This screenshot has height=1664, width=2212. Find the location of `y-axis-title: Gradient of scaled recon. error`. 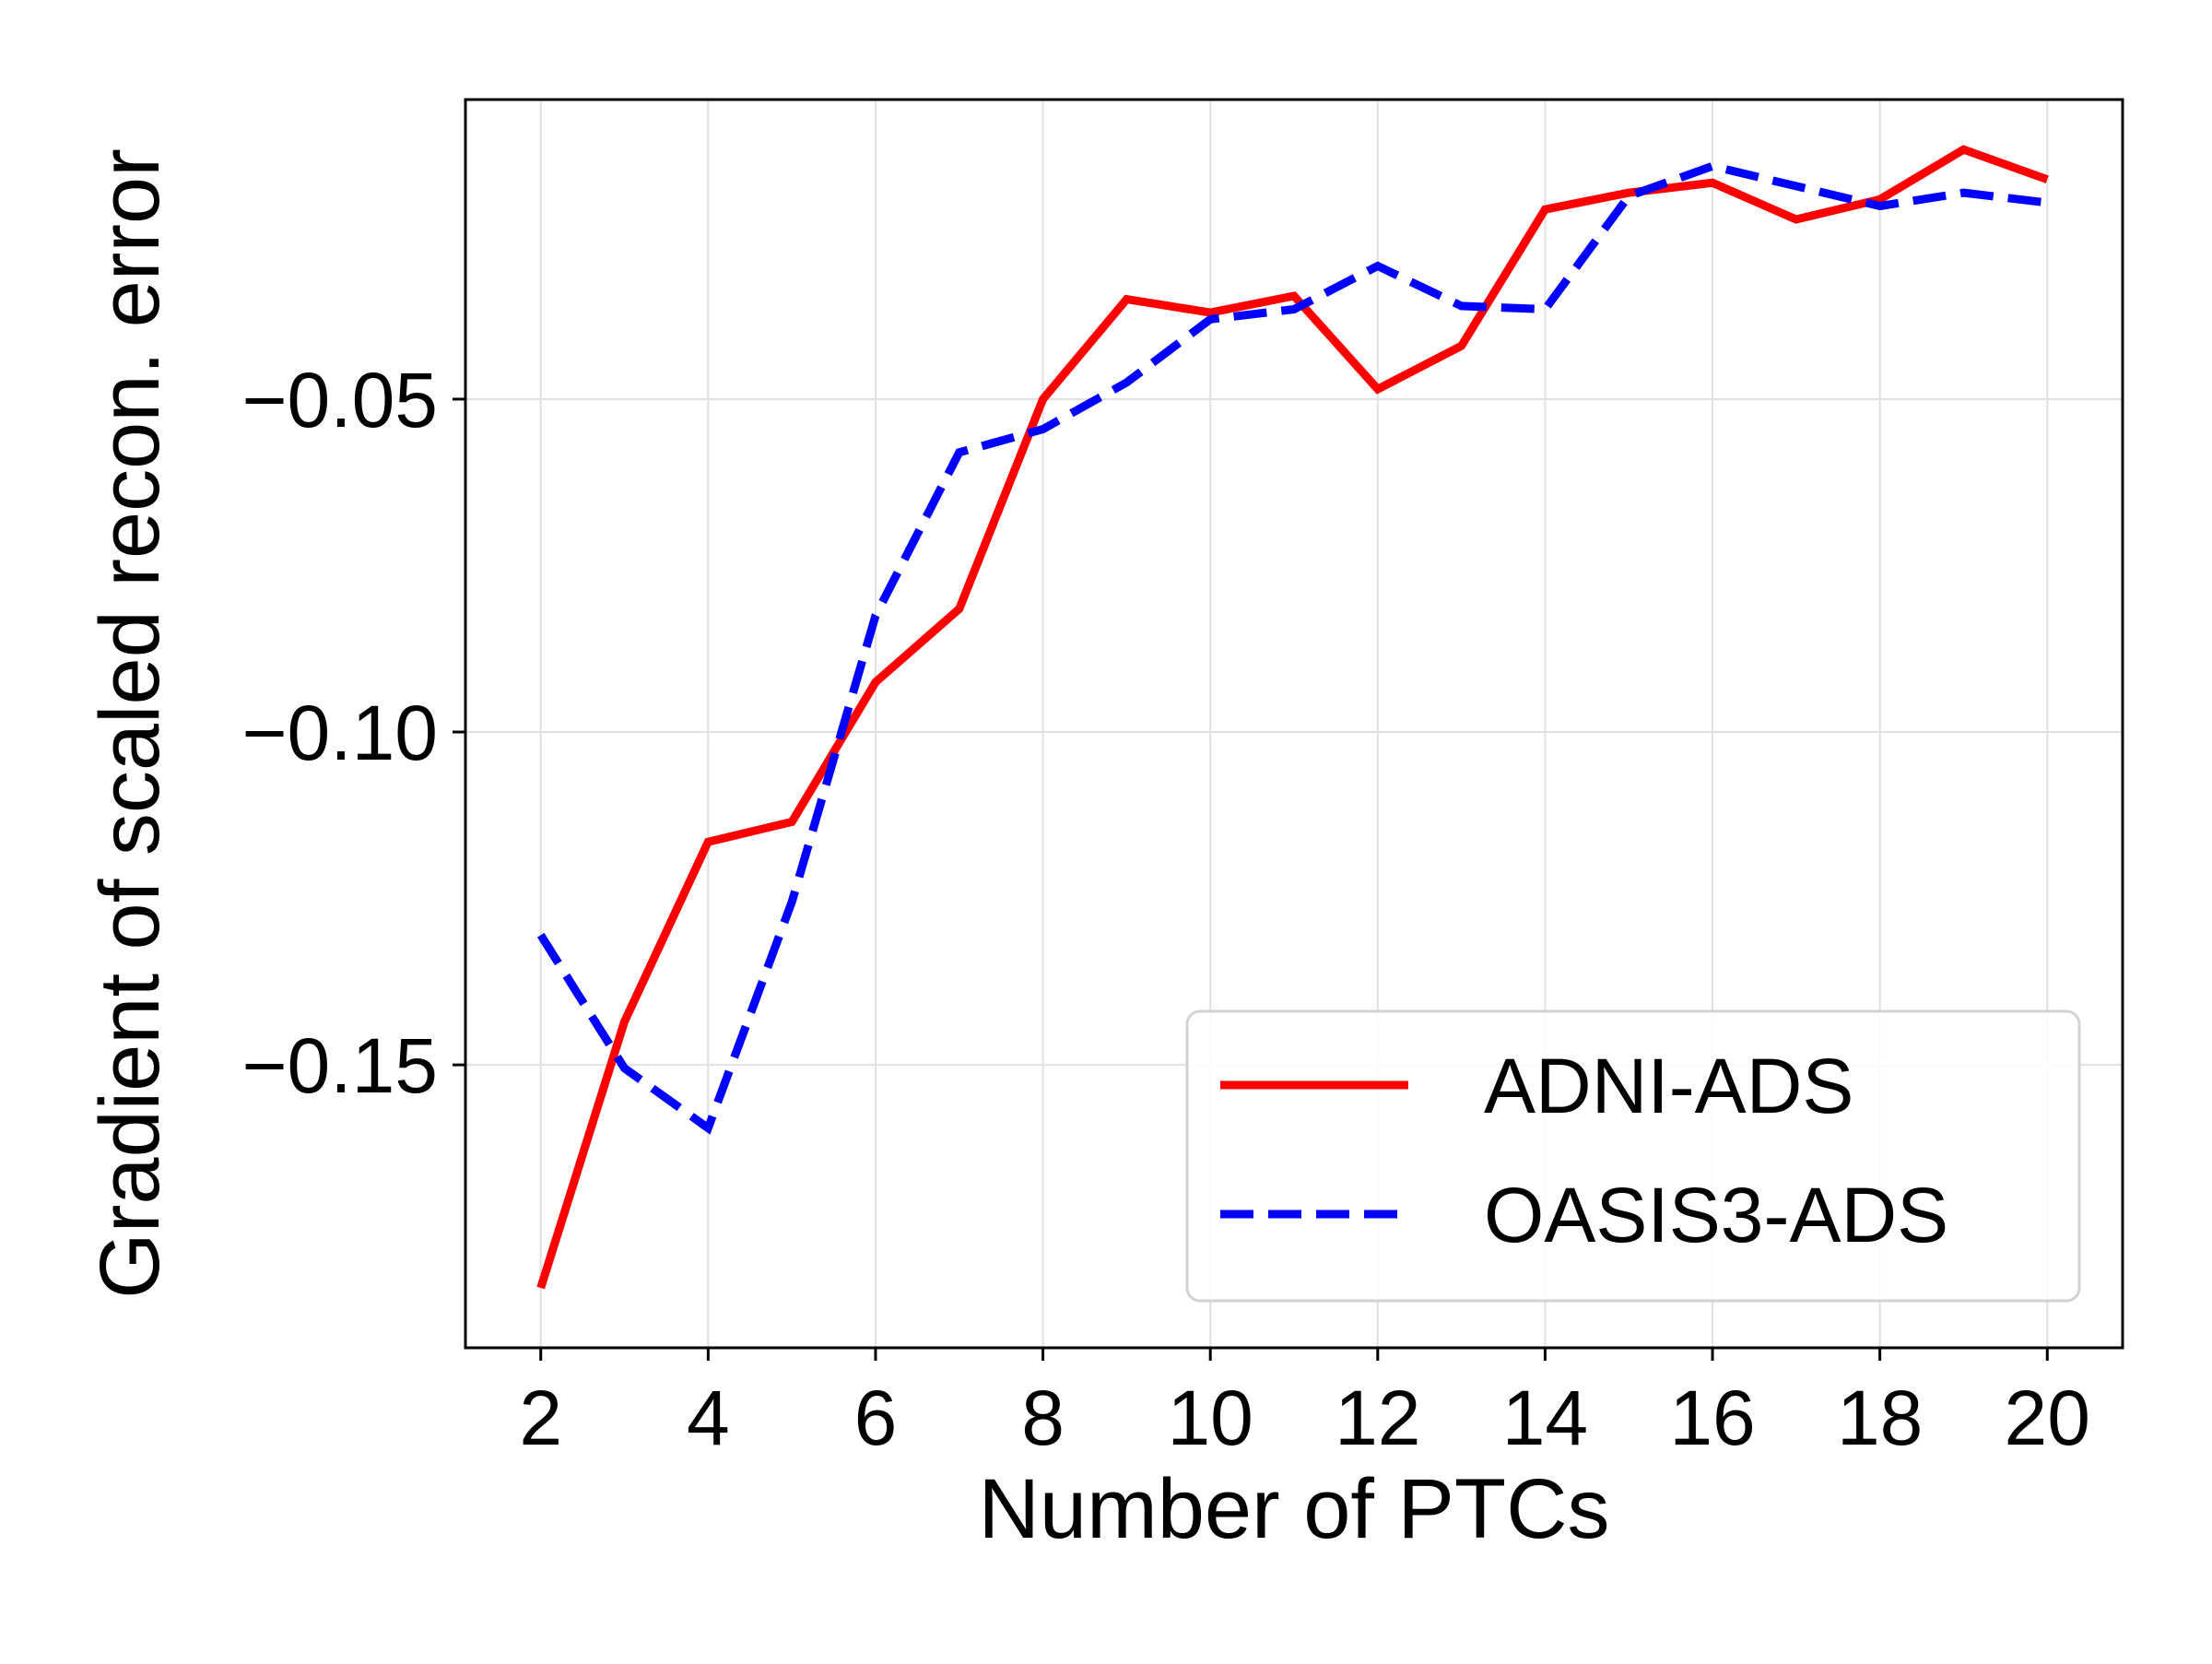

y-axis-title: Gradient of scaled recon. error is located at coordinates (130, 723).